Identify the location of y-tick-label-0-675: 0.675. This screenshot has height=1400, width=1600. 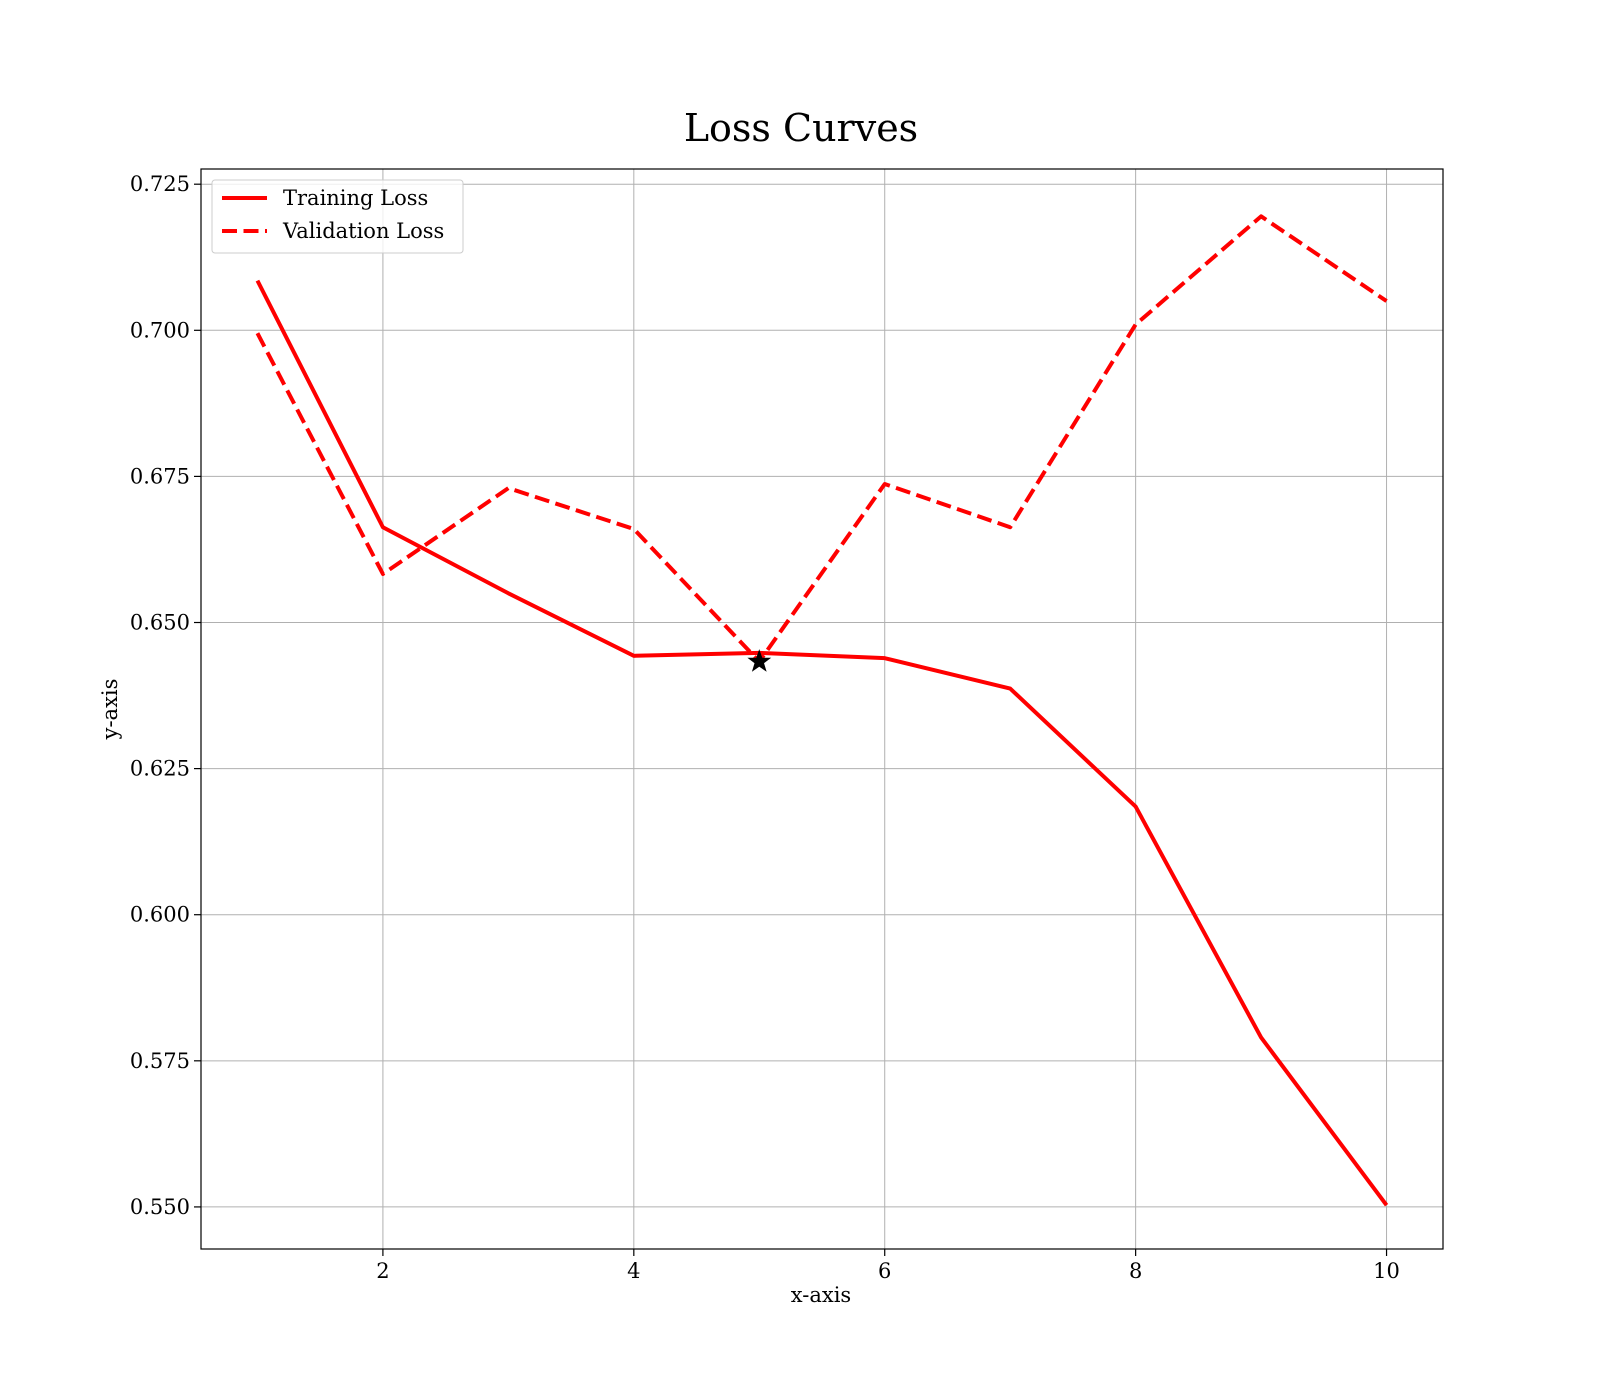
(160, 476).